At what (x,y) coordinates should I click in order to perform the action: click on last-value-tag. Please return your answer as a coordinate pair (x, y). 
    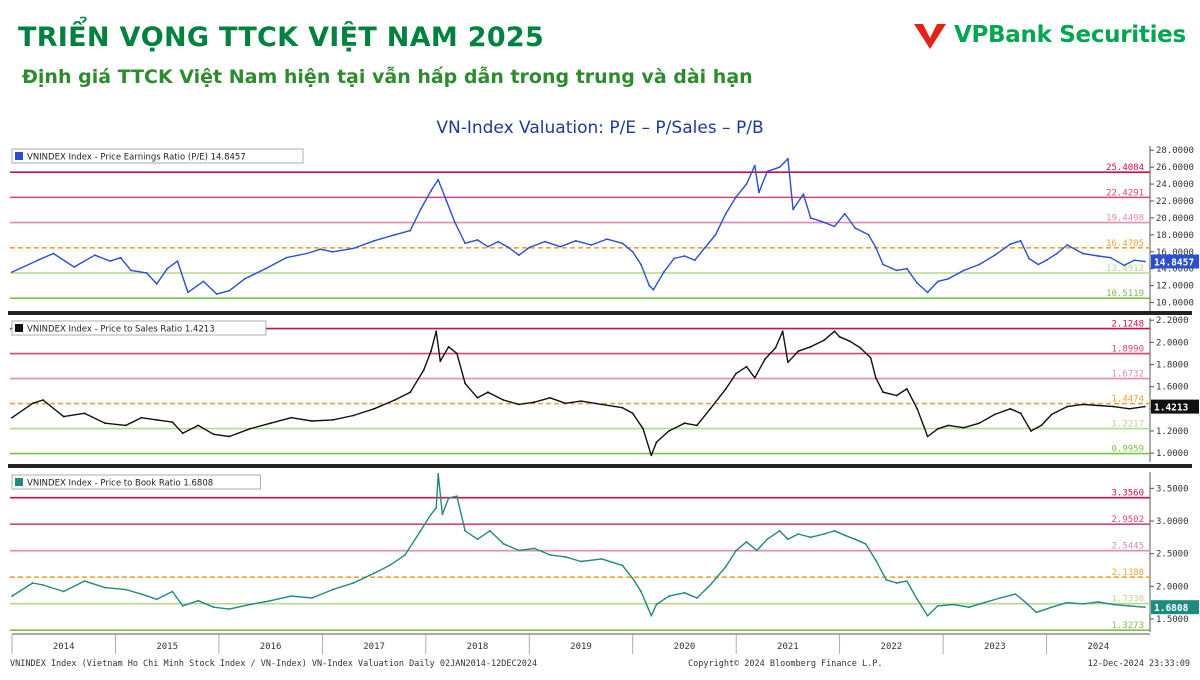
    Looking at the image, I should click on (1175, 261).